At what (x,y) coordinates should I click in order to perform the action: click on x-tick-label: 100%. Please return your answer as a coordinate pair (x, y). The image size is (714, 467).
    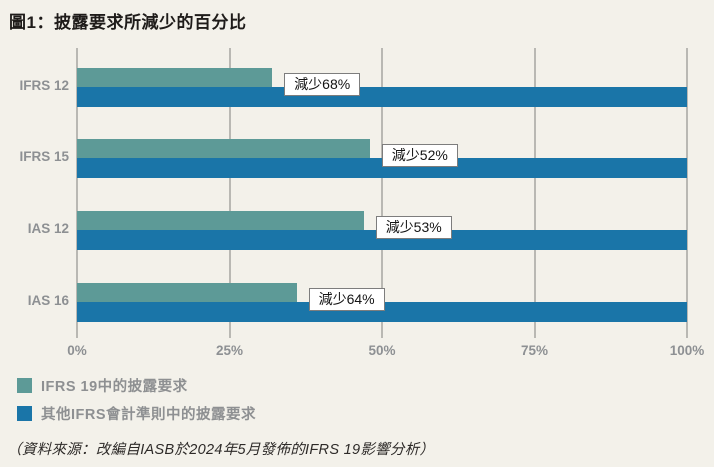
    Looking at the image, I should click on (687, 350).